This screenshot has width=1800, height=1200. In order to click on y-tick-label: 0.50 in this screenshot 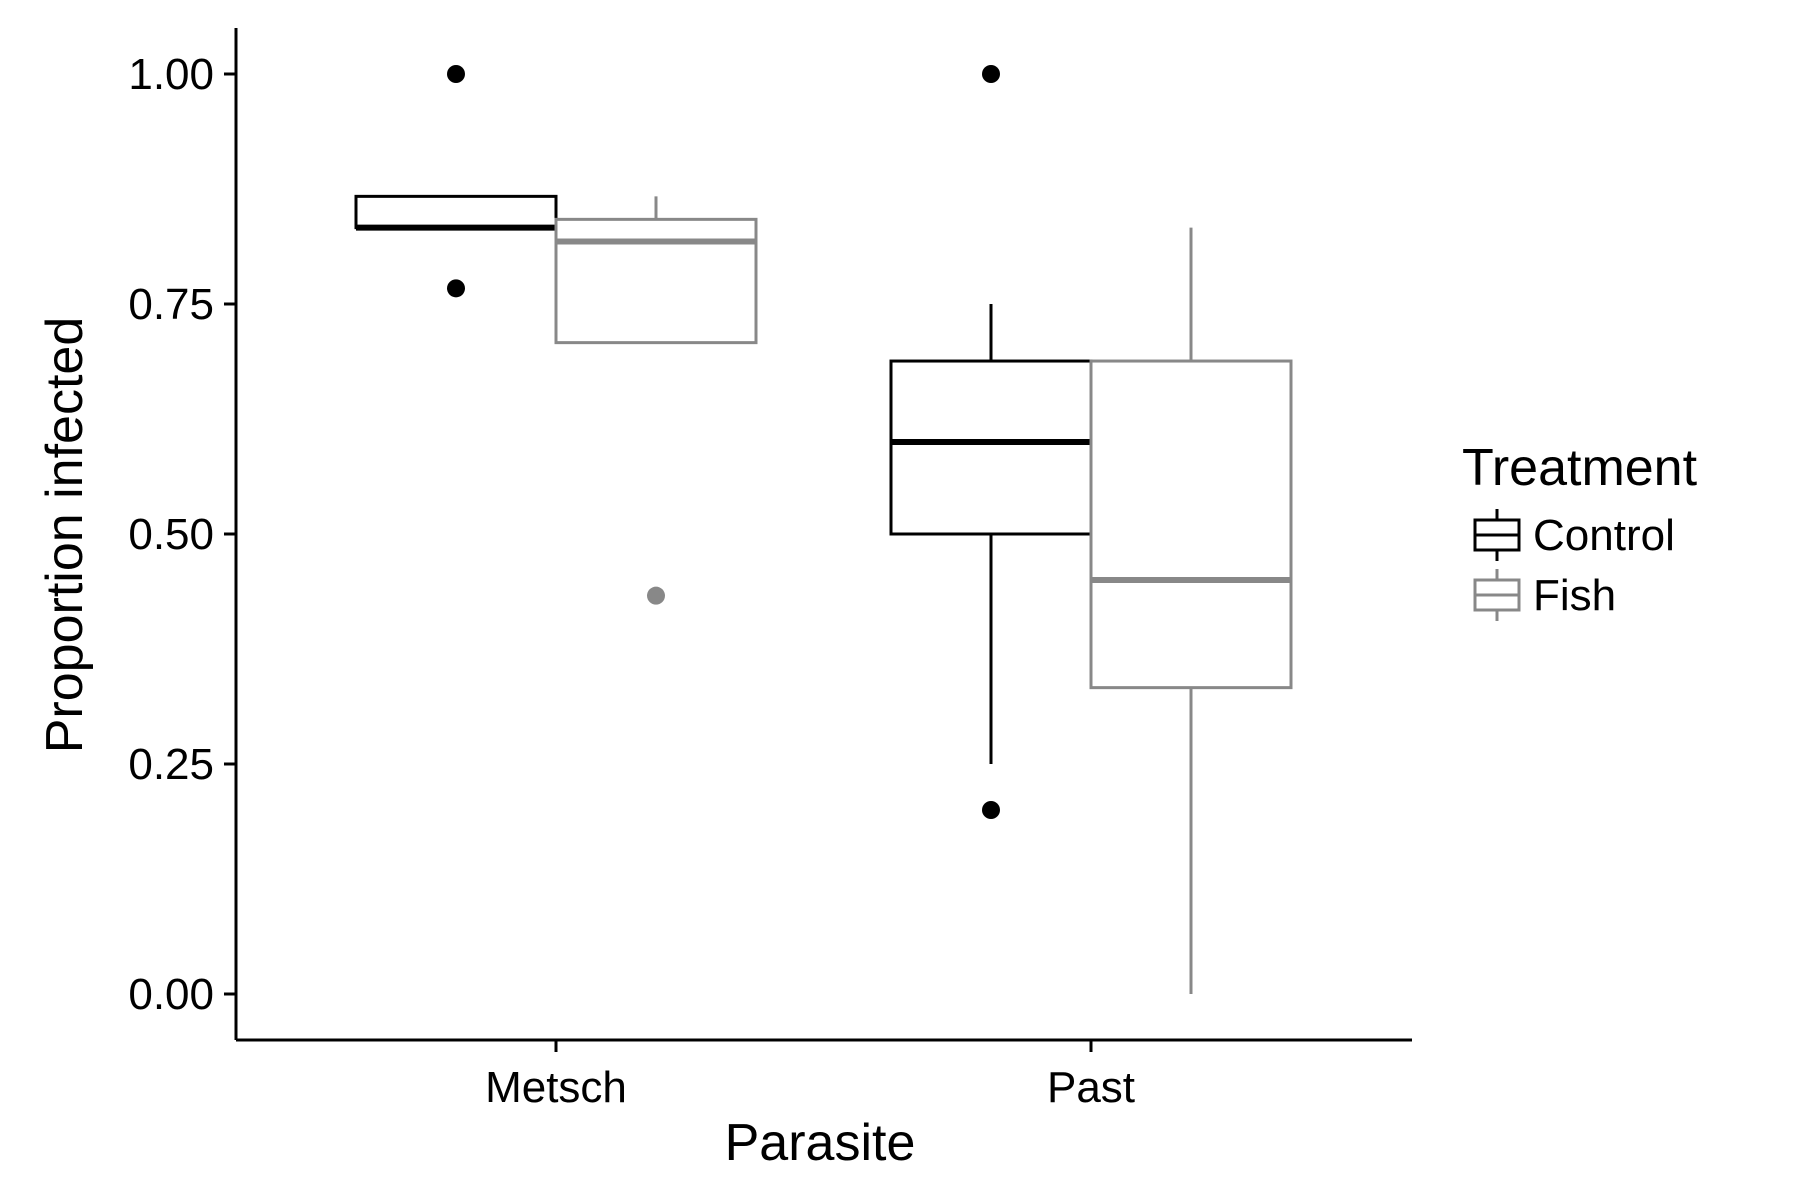, I will do `click(171, 534)`.